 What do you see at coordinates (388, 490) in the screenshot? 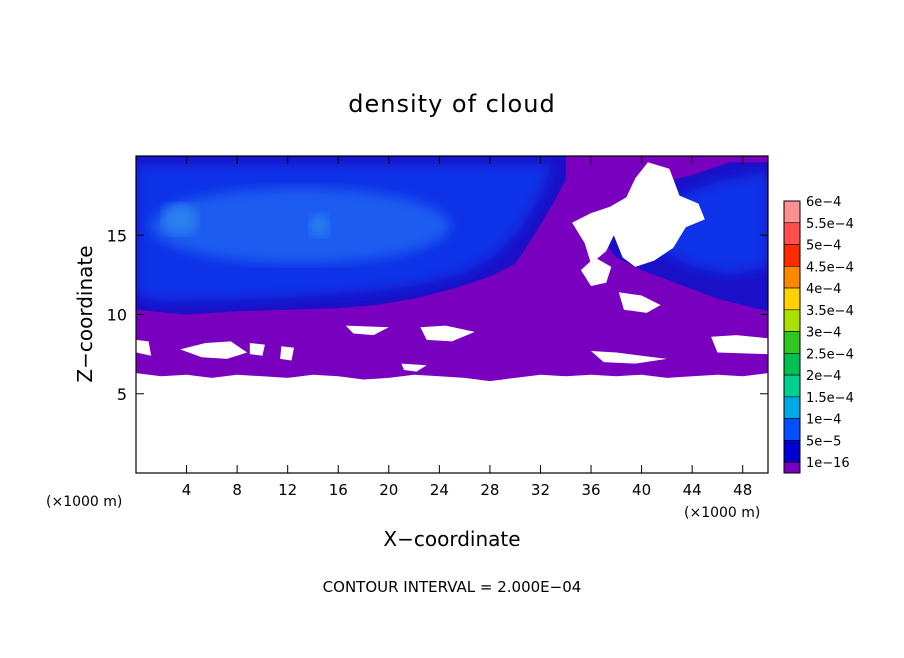
I see `x-tick-label: 20` at bounding box center [388, 490].